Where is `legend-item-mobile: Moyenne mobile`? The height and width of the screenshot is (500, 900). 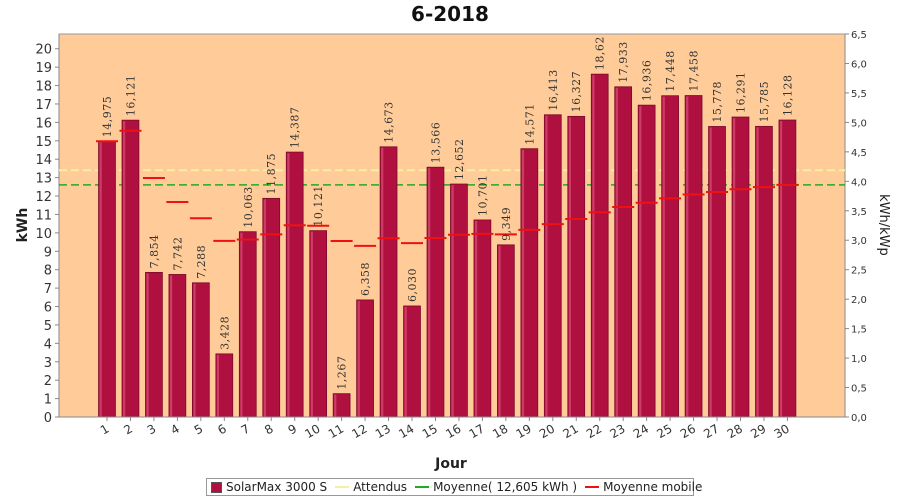 legend-item-mobile: Moyenne mobile is located at coordinates (643, 487).